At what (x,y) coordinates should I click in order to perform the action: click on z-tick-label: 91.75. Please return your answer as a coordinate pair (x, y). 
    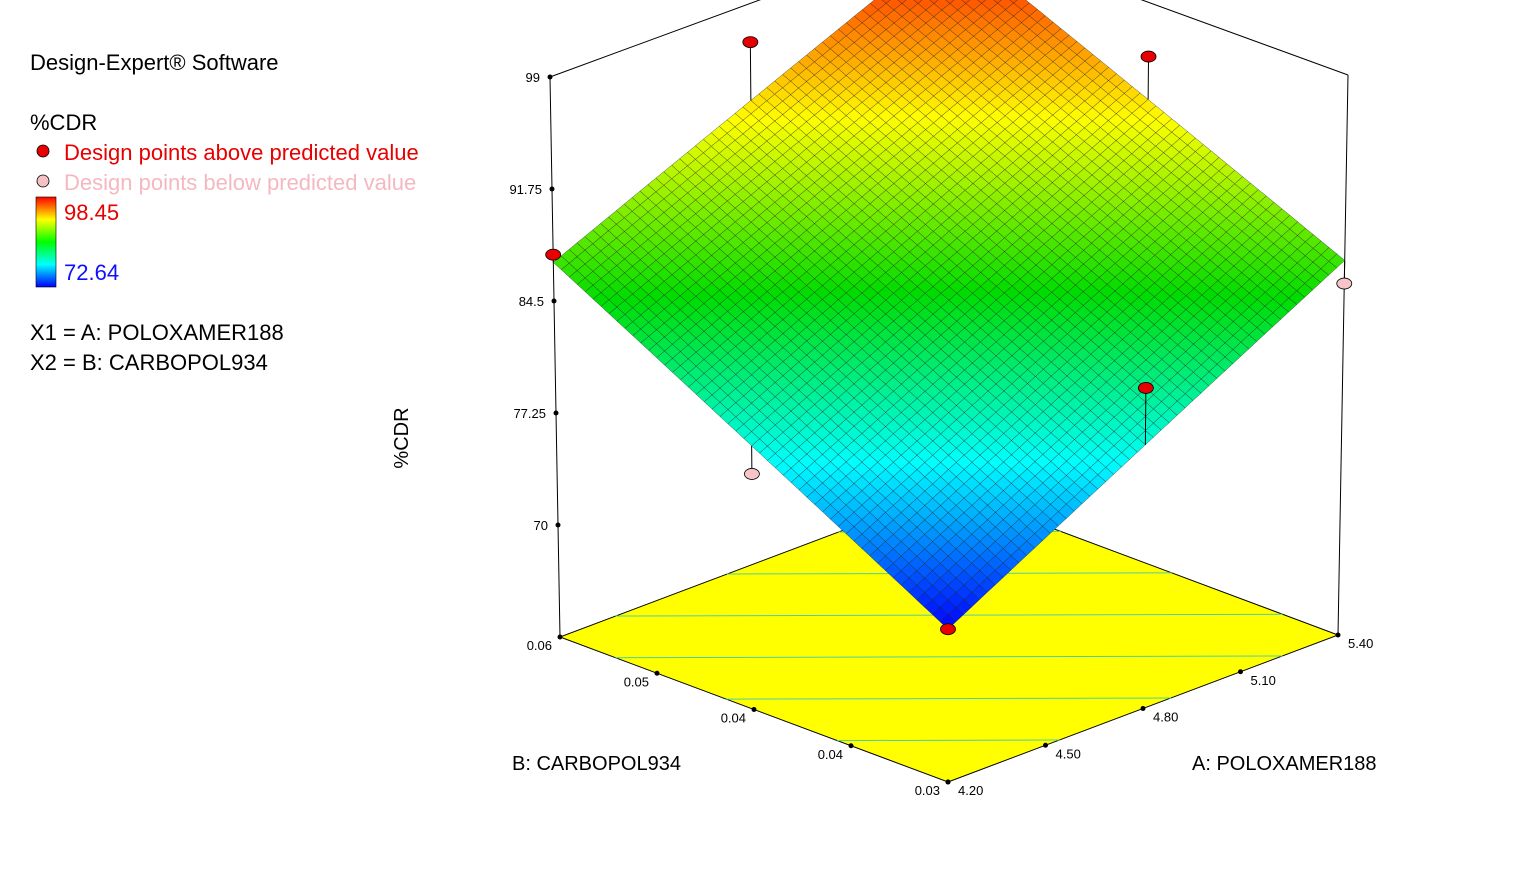
    Looking at the image, I should click on (525, 189).